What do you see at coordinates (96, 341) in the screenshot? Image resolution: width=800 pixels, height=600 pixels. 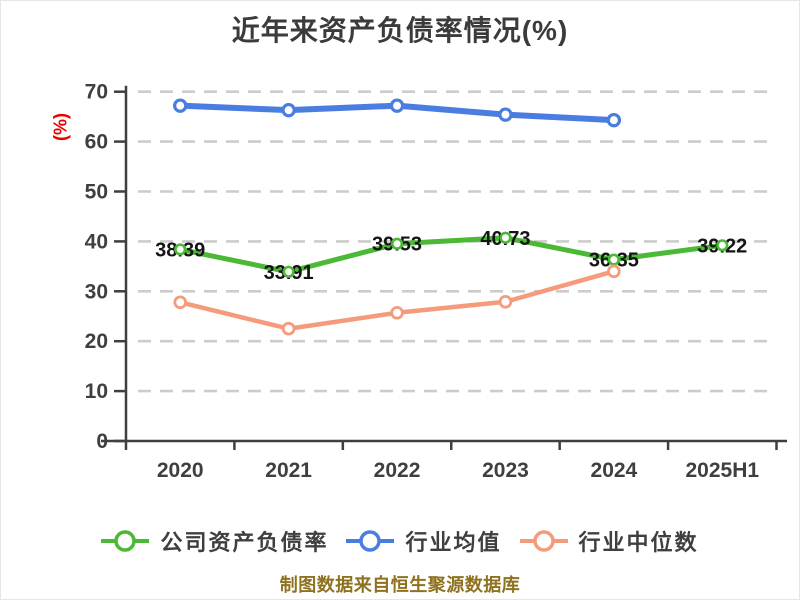 I see `y-tick-label: 20` at bounding box center [96, 341].